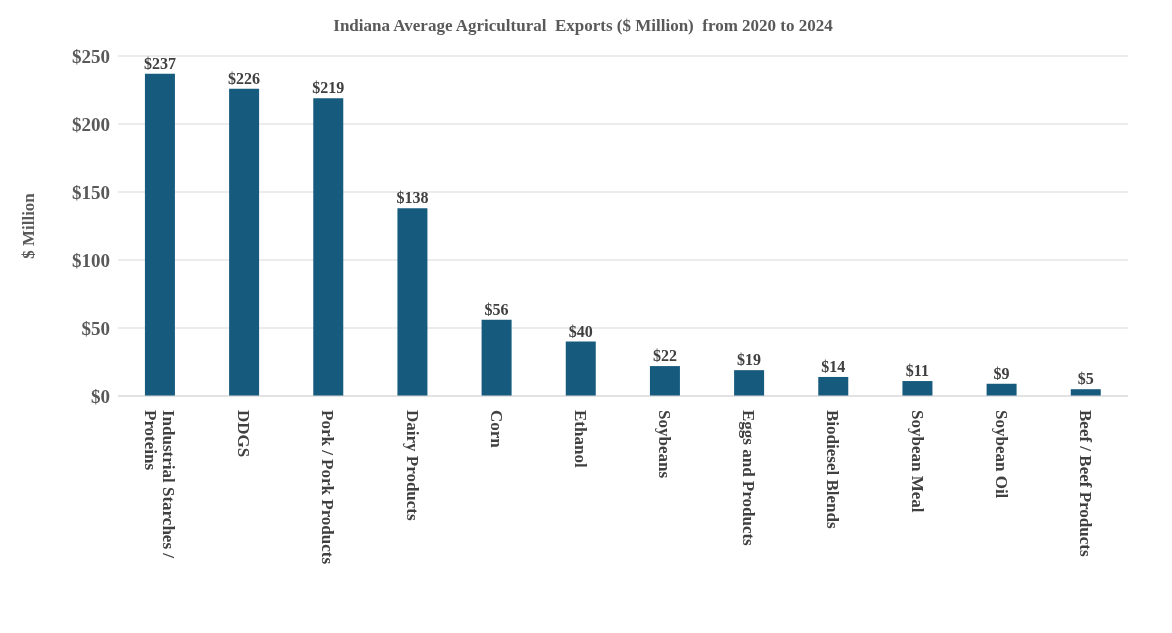 The width and height of the screenshot is (1172, 633). What do you see at coordinates (412, 466) in the screenshot?
I see `x-tick-label: Dairy Products` at bounding box center [412, 466].